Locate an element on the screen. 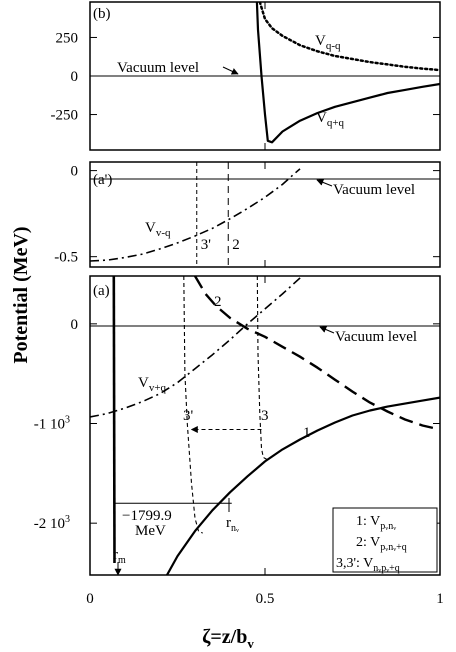  panel-a-prime-vvq-label: Vv-q is located at coordinates (158, 229).